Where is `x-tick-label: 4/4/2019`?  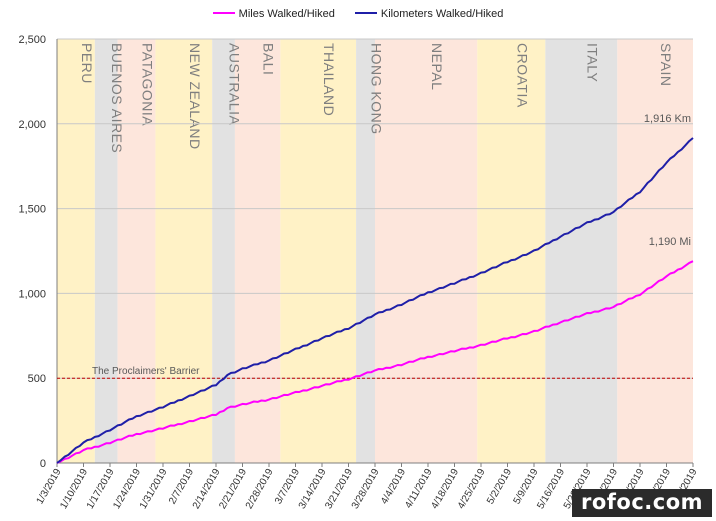 x-tick-label: 4/4/2019 is located at coordinates (393, 487).